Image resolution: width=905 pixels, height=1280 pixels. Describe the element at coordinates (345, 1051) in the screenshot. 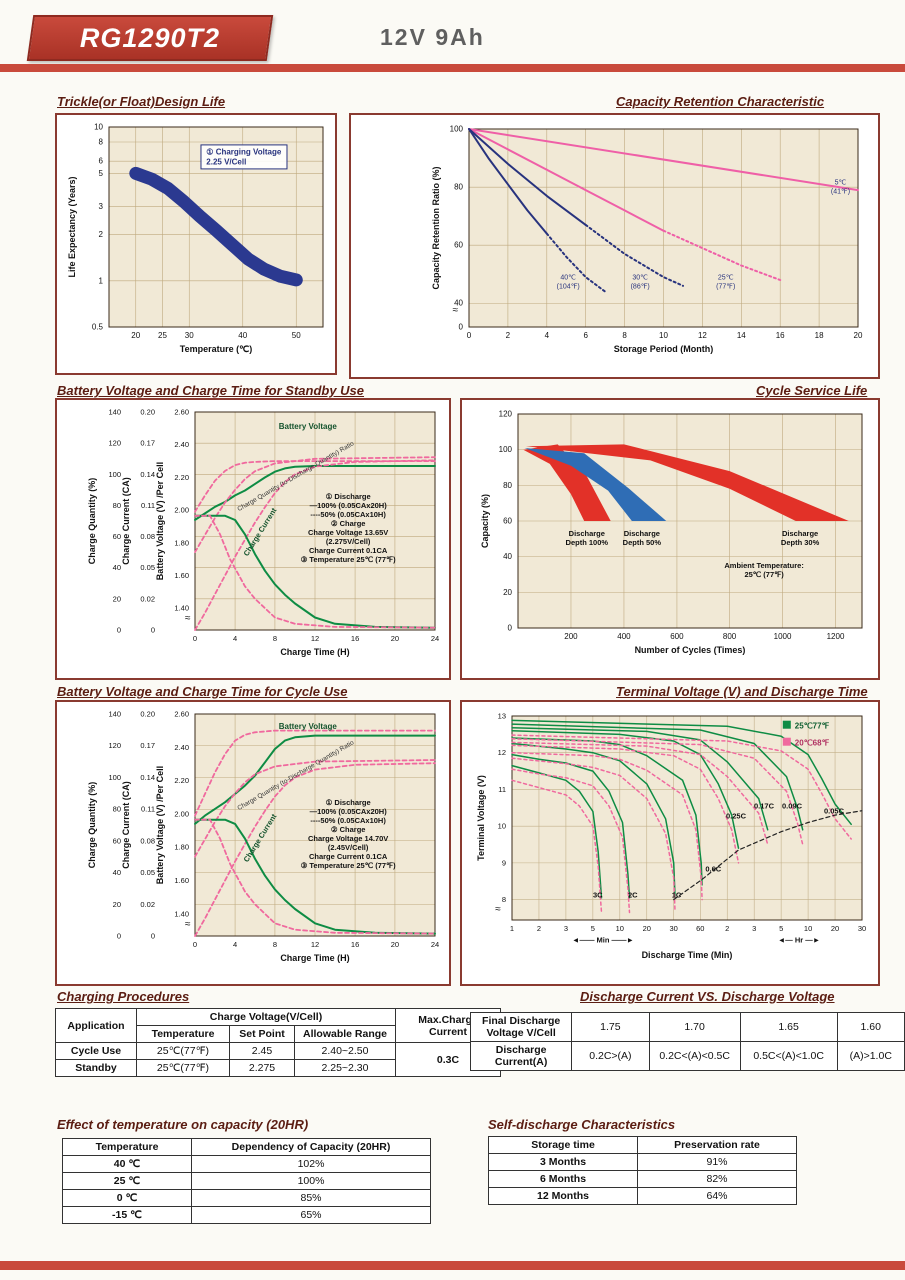

I see `table-cell: 2.40~2.50` at that location.